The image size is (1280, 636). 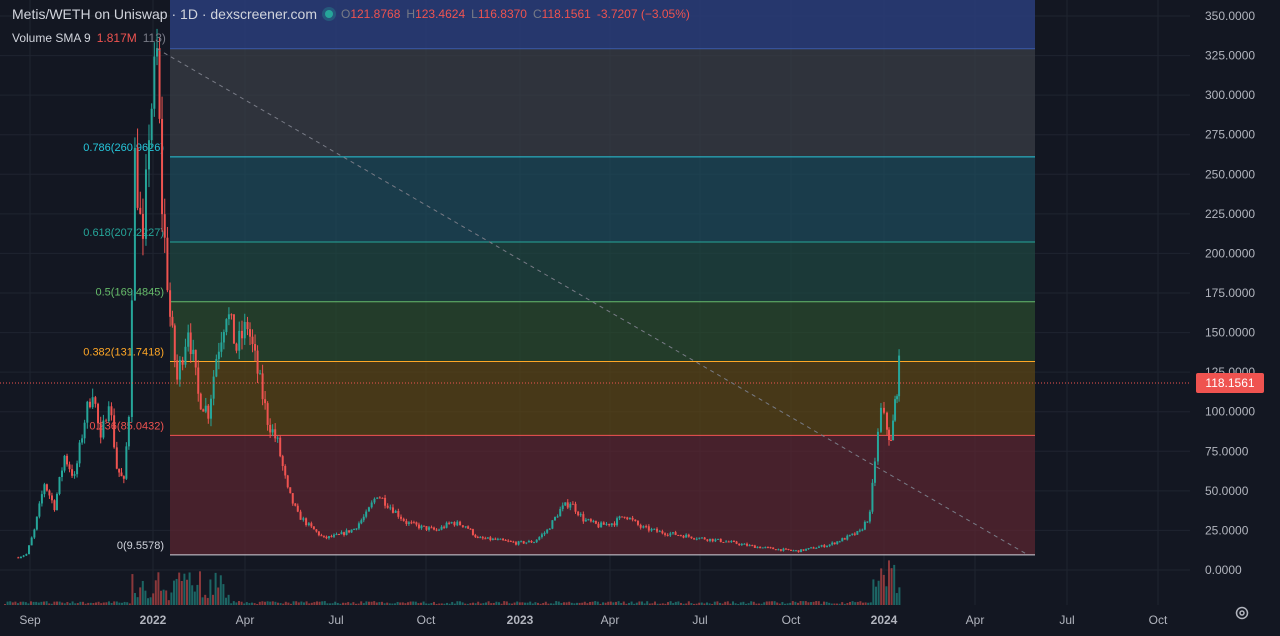 What do you see at coordinates (245, 620) in the screenshot?
I see `time-tick-label: Apr` at bounding box center [245, 620].